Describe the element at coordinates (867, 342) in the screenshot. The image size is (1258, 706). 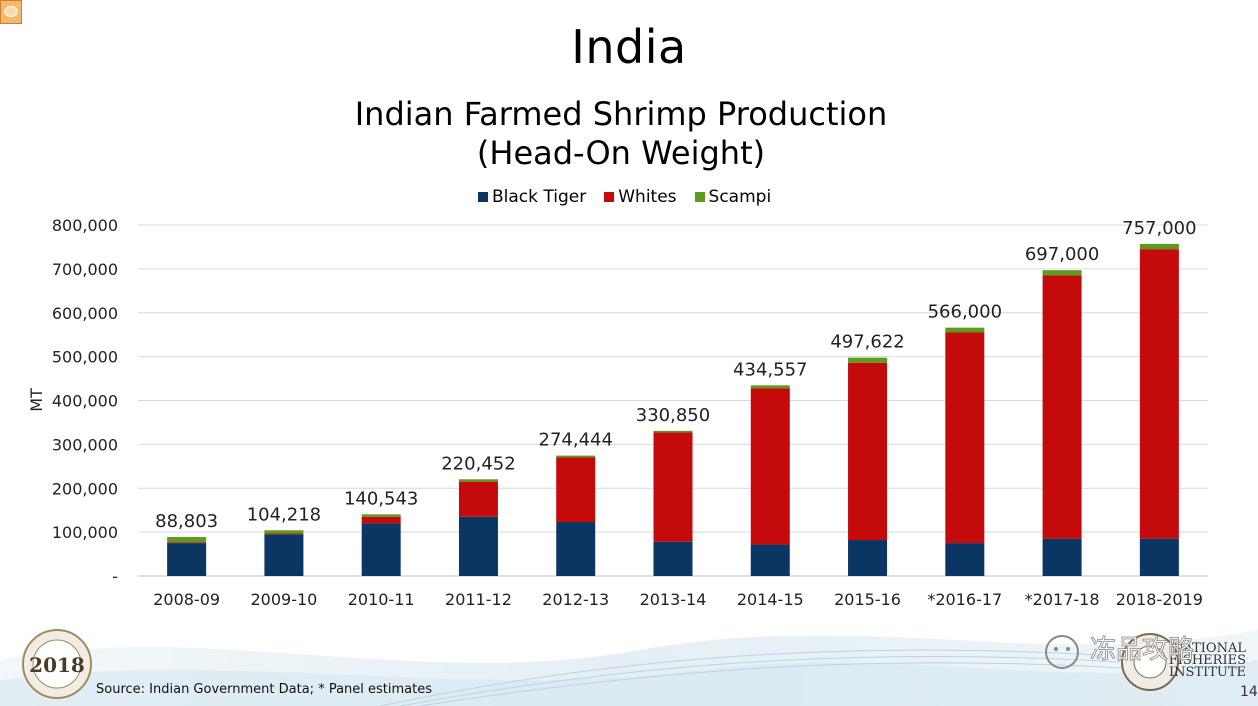
I see `total-data-label: 497,622` at that location.